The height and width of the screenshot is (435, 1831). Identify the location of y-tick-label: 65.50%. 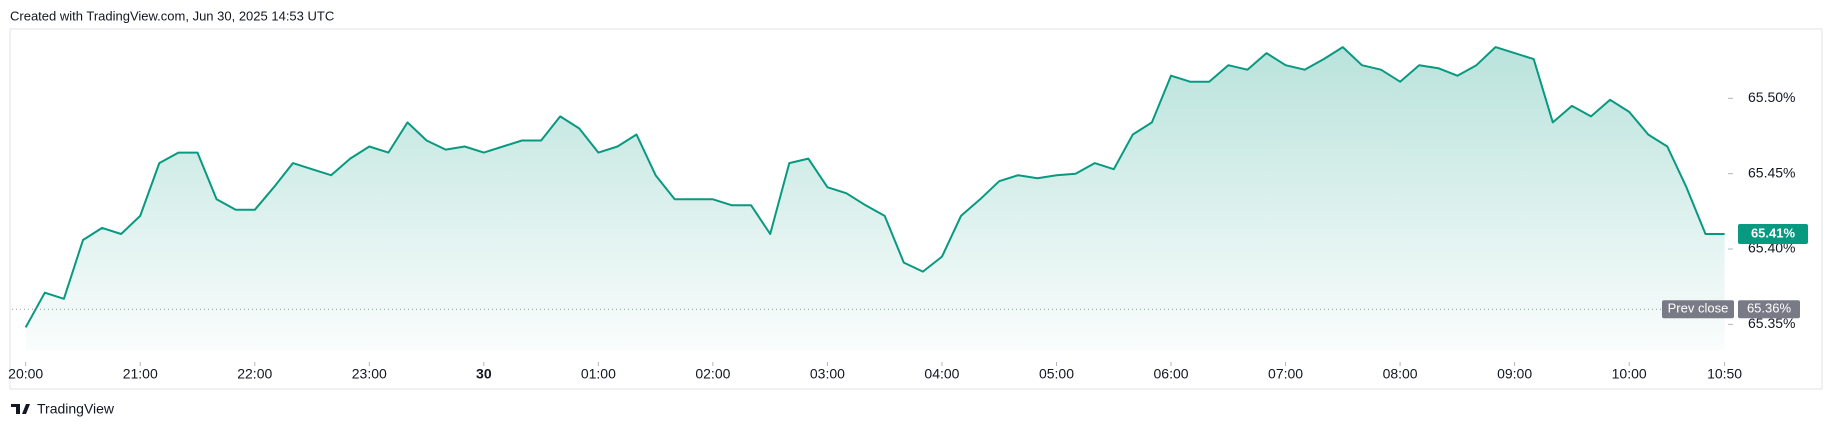
(1771, 97).